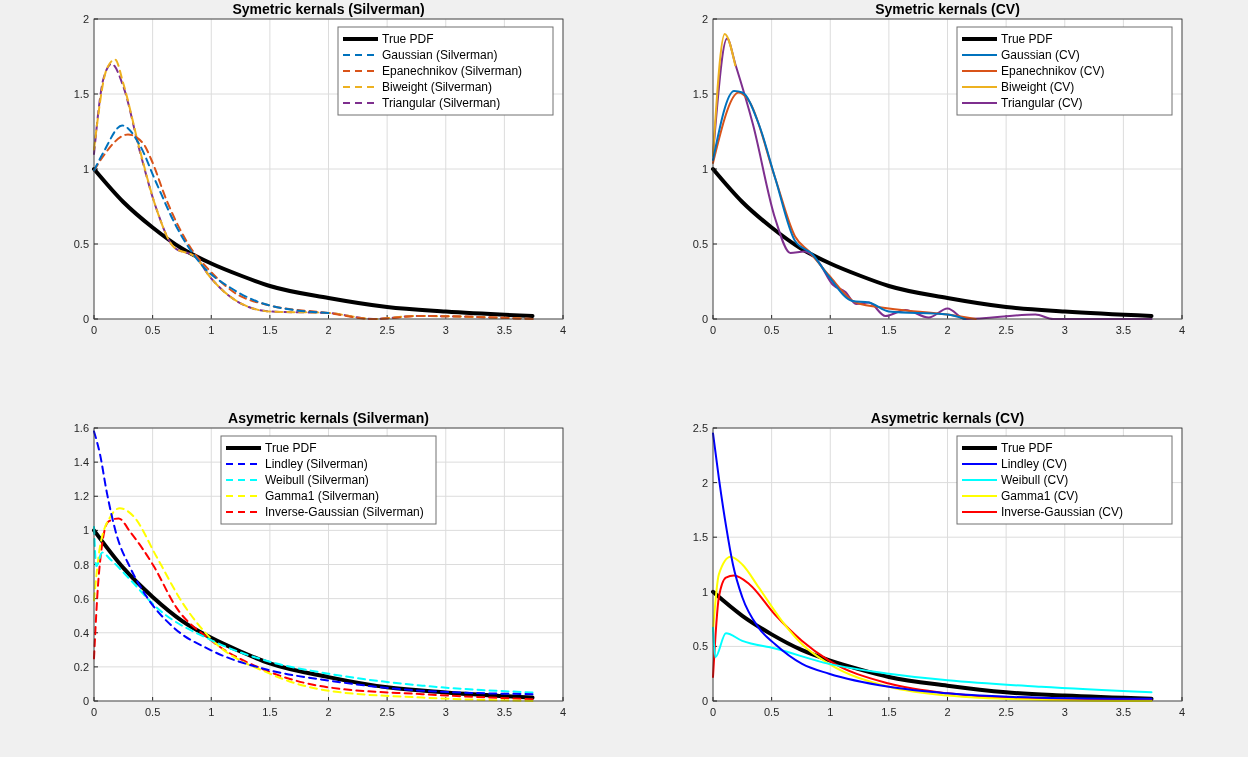  What do you see at coordinates (452, 71) in the screenshot?
I see `legend-label: Epanechnikov (Silverman)` at bounding box center [452, 71].